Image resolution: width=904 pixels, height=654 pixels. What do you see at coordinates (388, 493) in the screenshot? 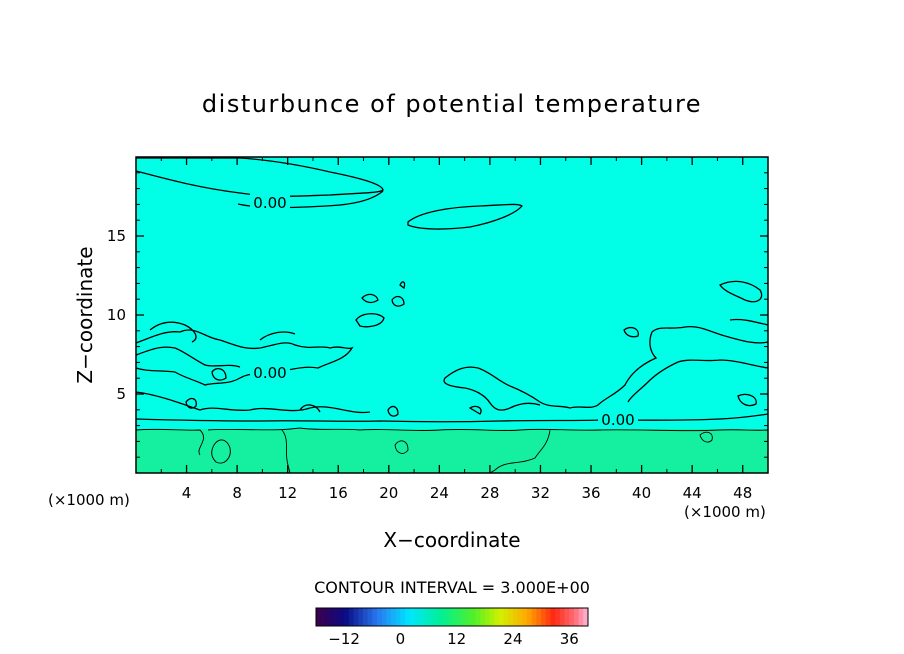
I see `x-tick-label: 20` at bounding box center [388, 493].